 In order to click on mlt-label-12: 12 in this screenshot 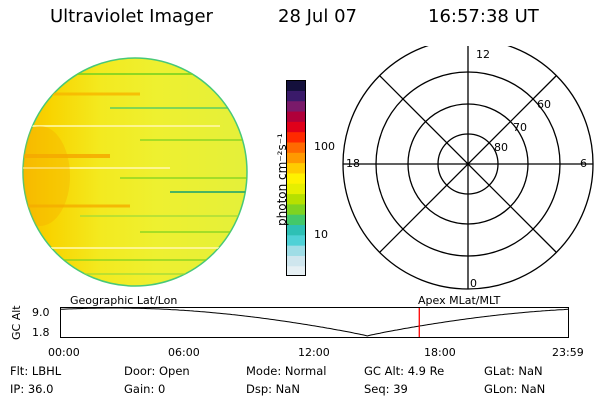, I will do `click(483, 54)`.